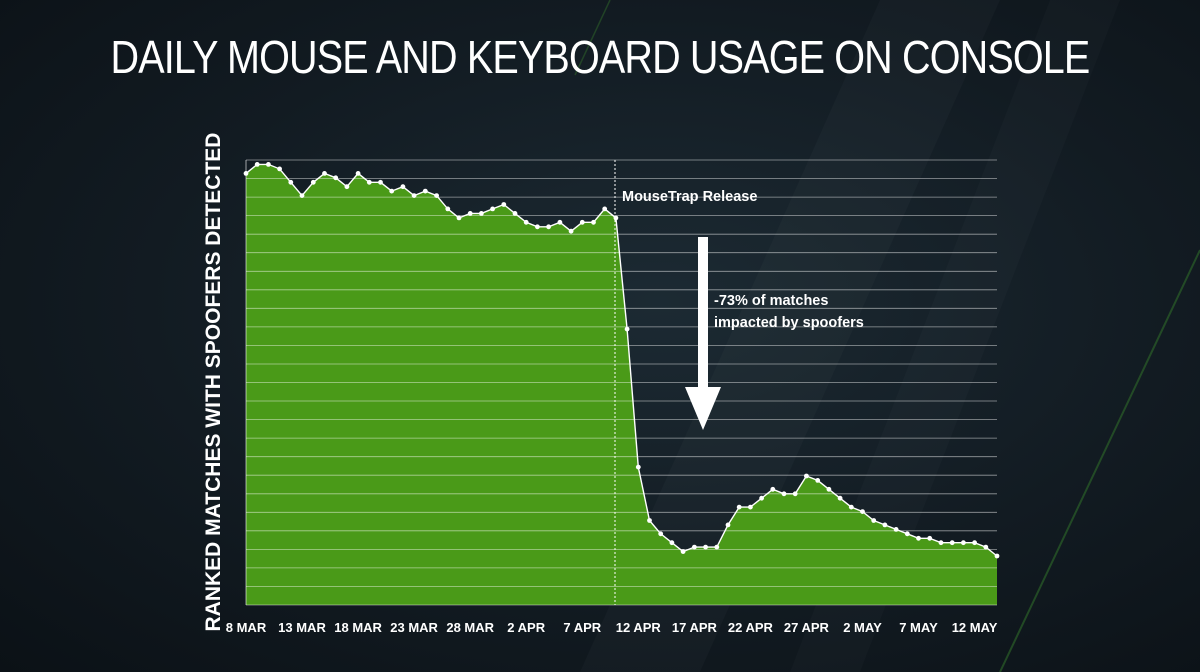  Describe the element at coordinates (789, 312) in the screenshot. I see `drop-annotation: -73% of matches impacted by spoofers` at that location.